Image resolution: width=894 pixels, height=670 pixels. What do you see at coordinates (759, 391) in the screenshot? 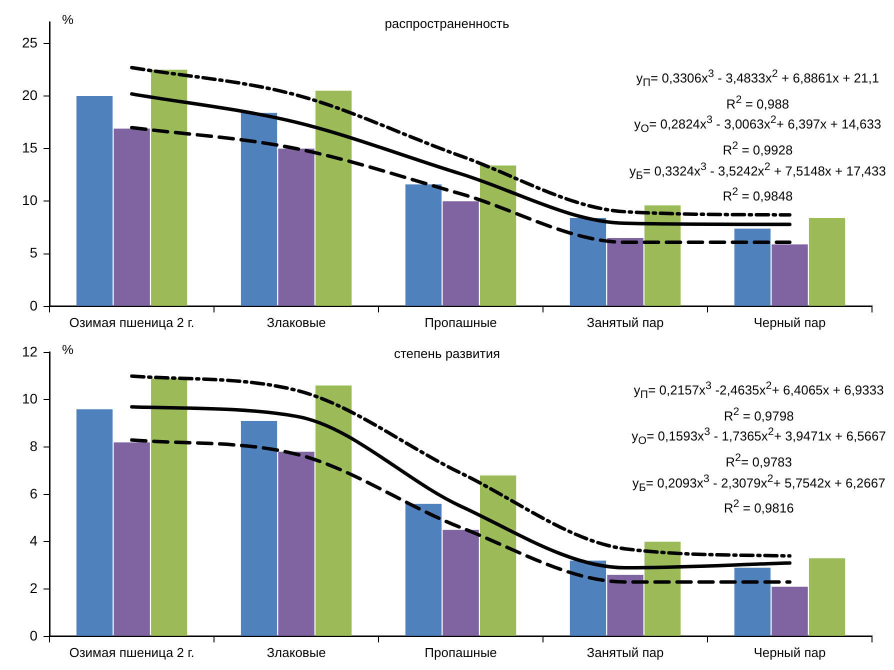
I see `annotation: y$_{П}$= 0,2157x$^{3}$ -2,4635x$^{2}$+ 6,4065x + 6,9333` at bounding box center [759, 391].